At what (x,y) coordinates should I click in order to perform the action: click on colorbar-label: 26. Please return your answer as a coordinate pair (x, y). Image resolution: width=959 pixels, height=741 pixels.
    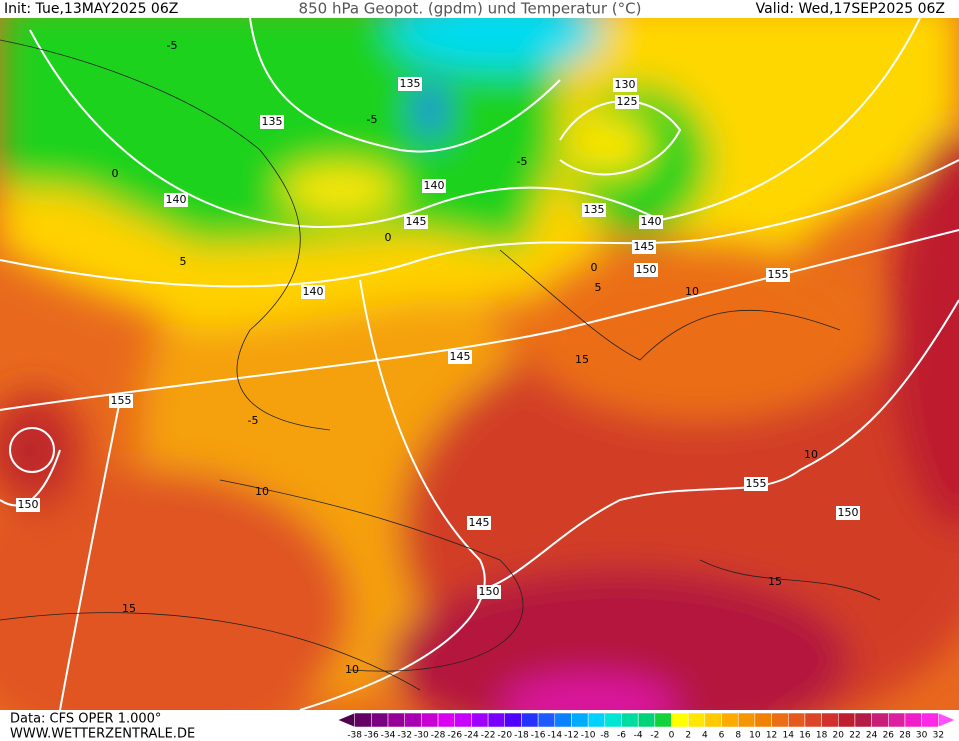
    Looking at the image, I should click on (889, 736).